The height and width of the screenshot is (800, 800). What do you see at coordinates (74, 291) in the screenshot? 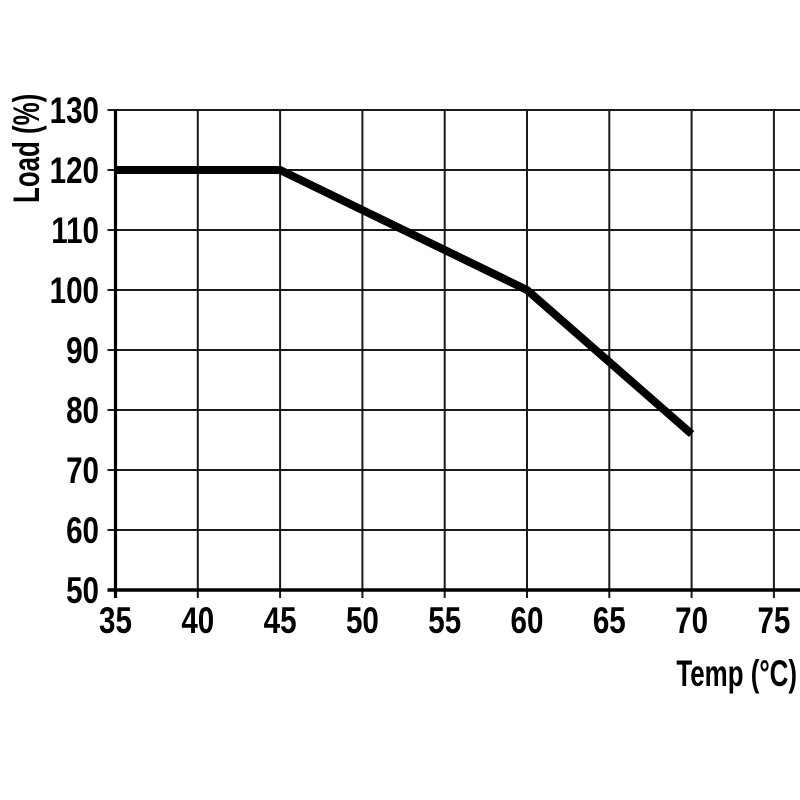
I see `y-tick-label: 100` at bounding box center [74, 291].